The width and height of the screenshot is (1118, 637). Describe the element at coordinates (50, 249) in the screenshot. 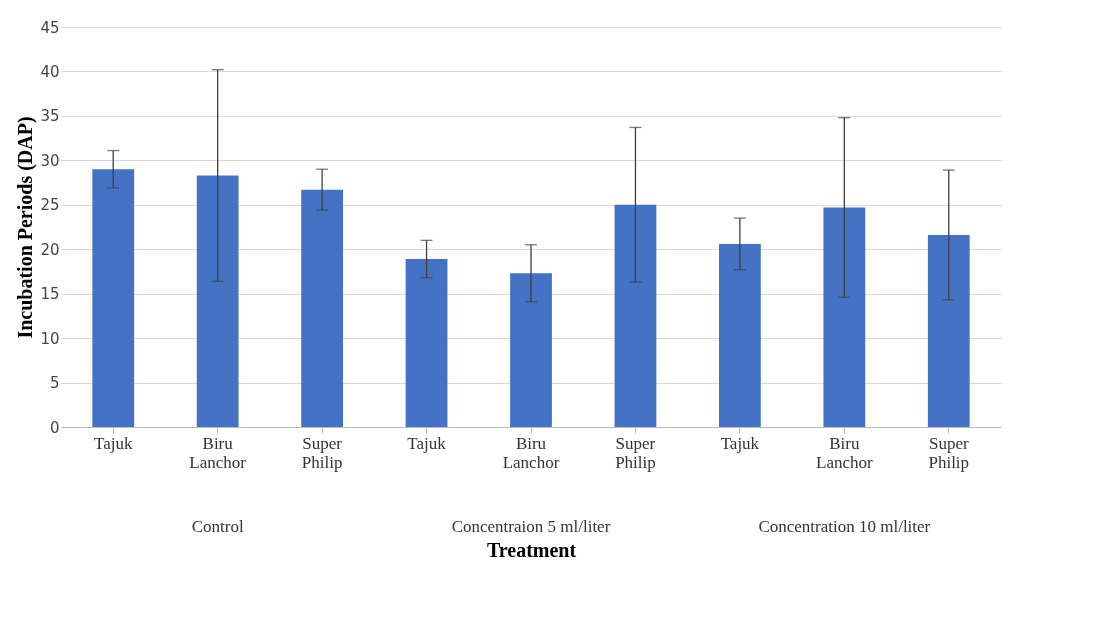

I see `y-tick-label: 20` at that location.